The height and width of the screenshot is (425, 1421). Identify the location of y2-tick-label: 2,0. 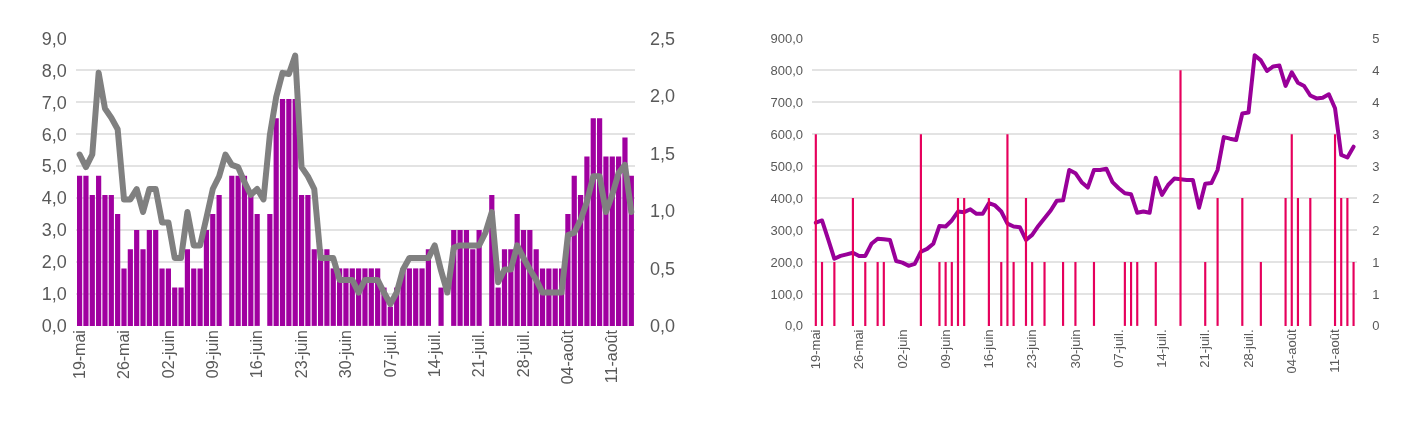
(663, 96).